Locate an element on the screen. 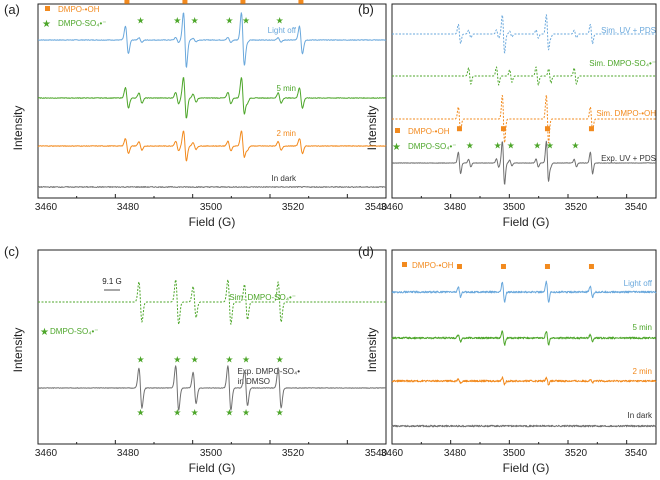  panel-c-legend: ★ DMPO-SO₄•⁻ is located at coordinates (69, 332).